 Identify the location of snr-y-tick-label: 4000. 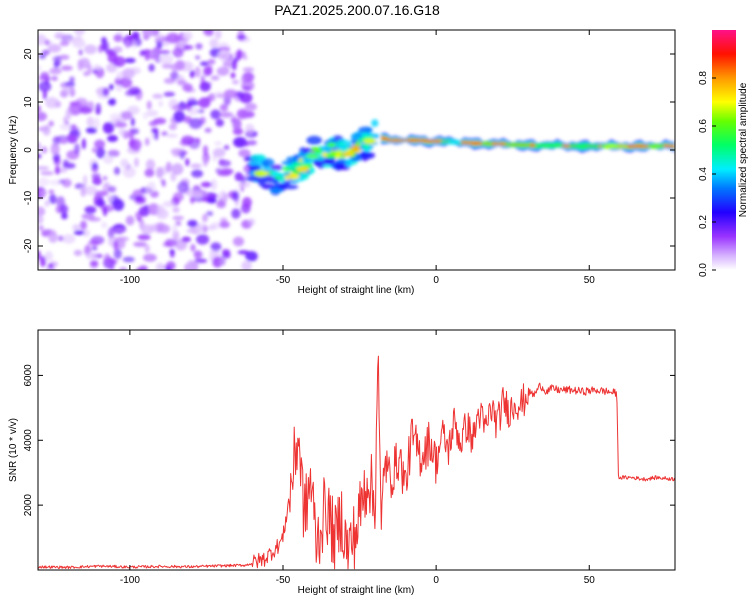
(28, 440).